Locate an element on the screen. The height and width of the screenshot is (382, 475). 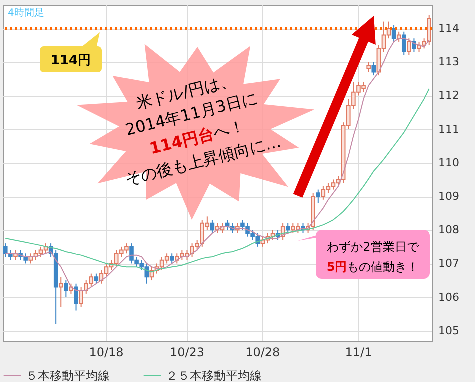
y-tick-label: 113 is located at coordinates (449, 62).